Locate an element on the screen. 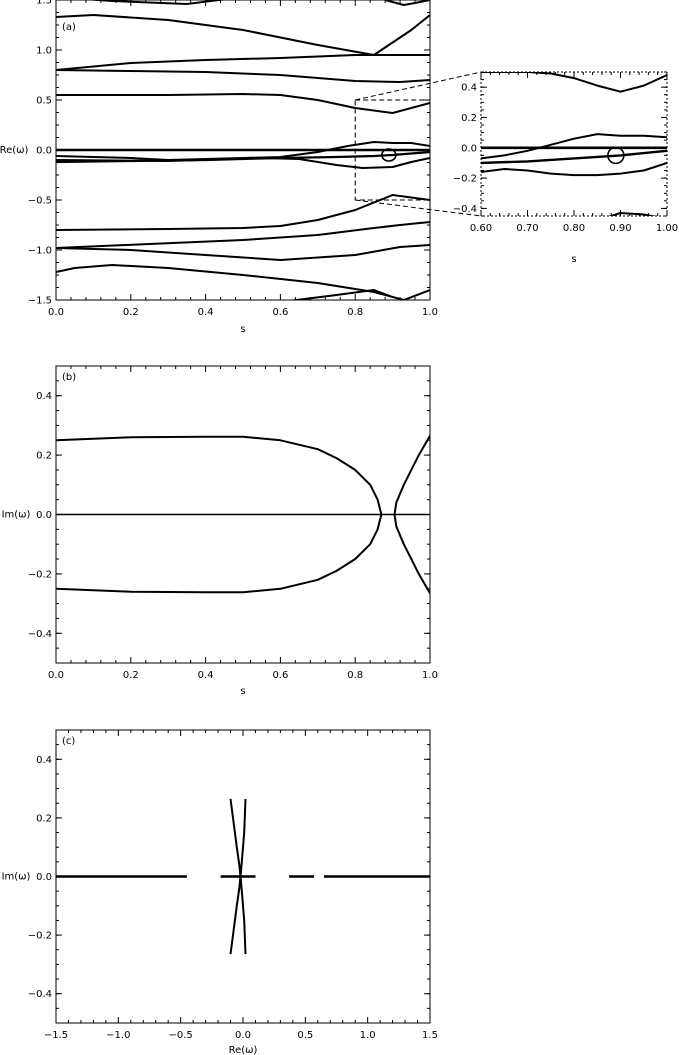  x-tick-label: −0.5 is located at coordinates (181, 1035).